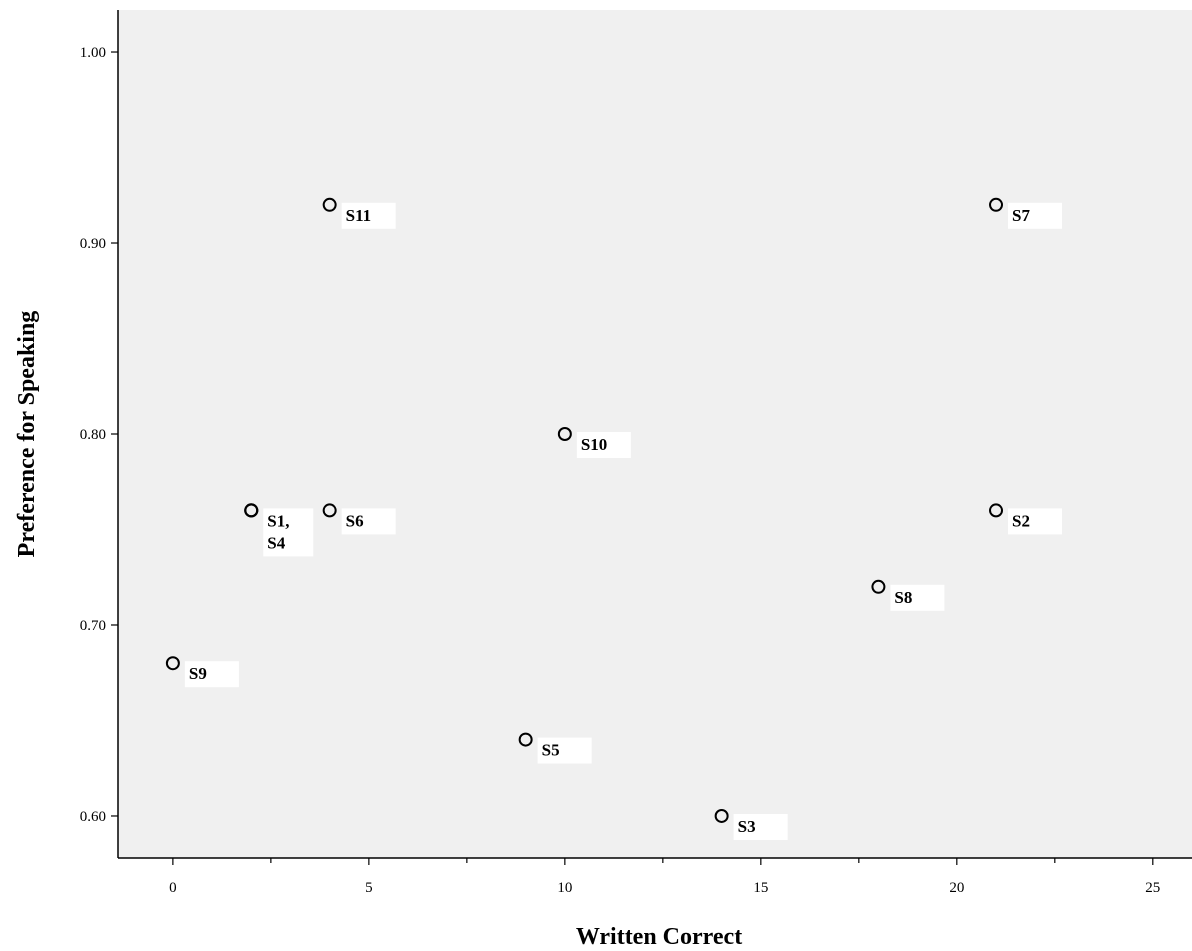 The width and height of the screenshot is (1192, 951). Describe the element at coordinates (1021, 520) in the screenshot. I see `point-label: S2` at that location.